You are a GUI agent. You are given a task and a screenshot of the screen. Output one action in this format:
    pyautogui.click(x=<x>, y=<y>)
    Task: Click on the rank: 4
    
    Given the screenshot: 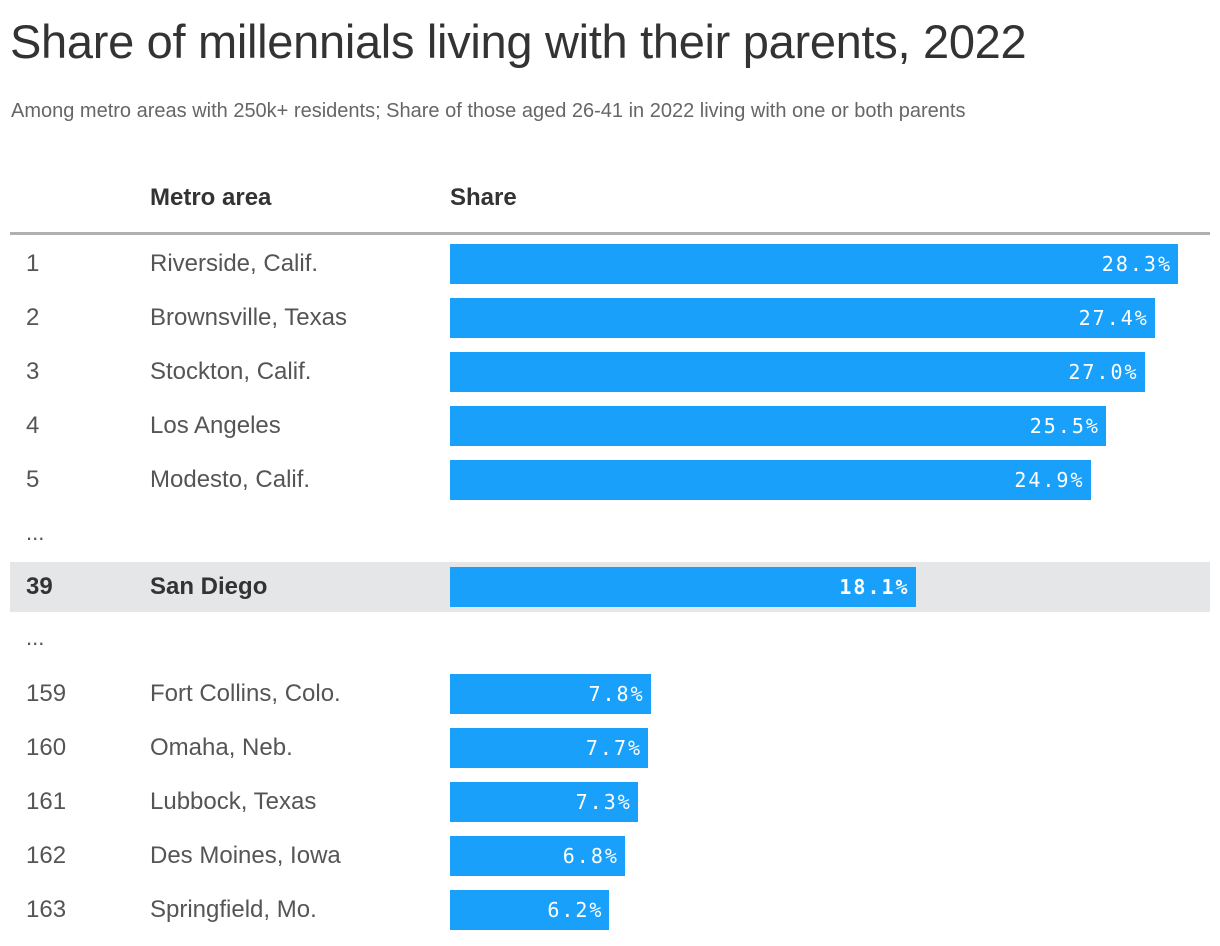 What is the action you would take?
    pyautogui.click(x=33, y=425)
    